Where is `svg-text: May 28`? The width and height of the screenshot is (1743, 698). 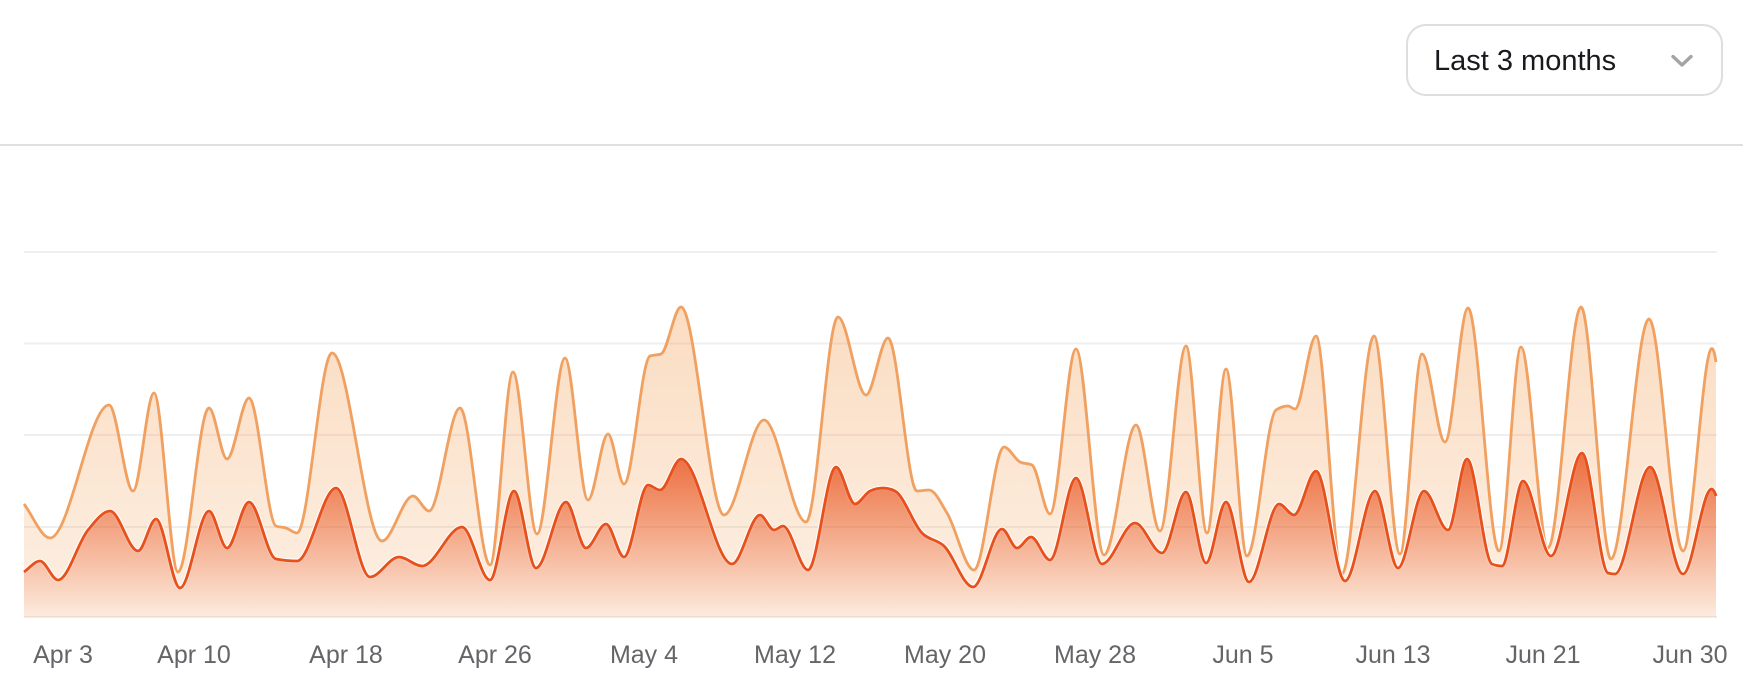
svg-text: May 28 is located at coordinates (1095, 655).